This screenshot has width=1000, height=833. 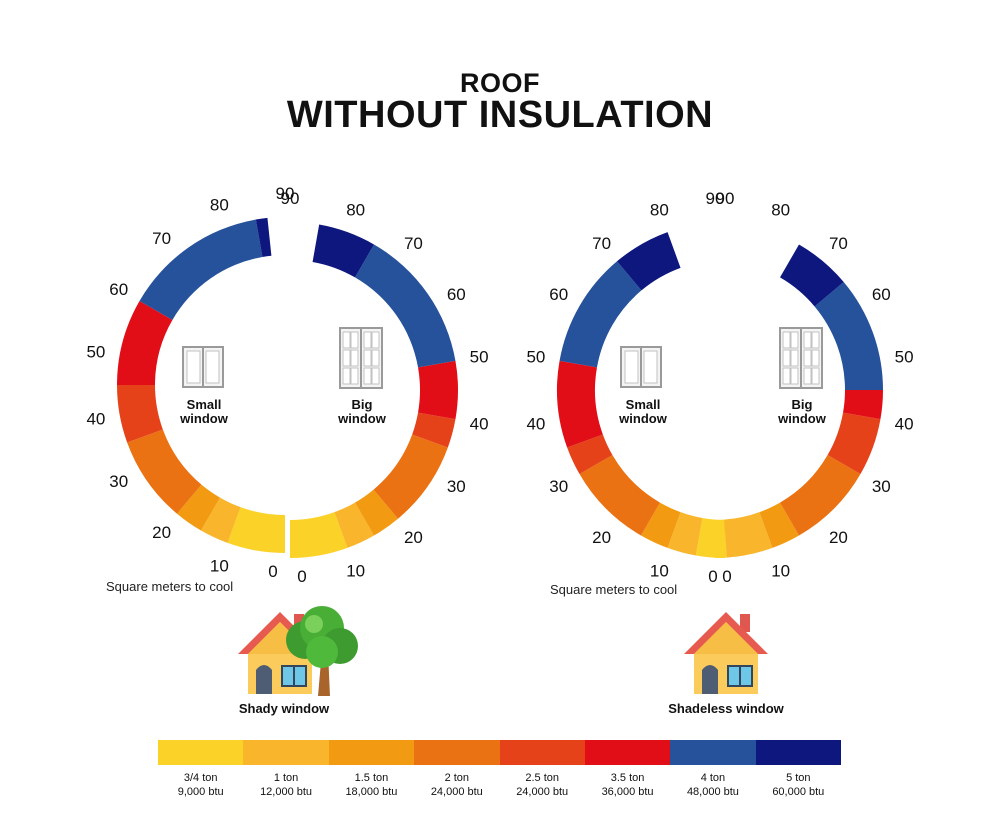 What do you see at coordinates (200, 785) in the screenshot?
I see `legend-entry: 3/4 ton 9,000 btu` at bounding box center [200, 785].